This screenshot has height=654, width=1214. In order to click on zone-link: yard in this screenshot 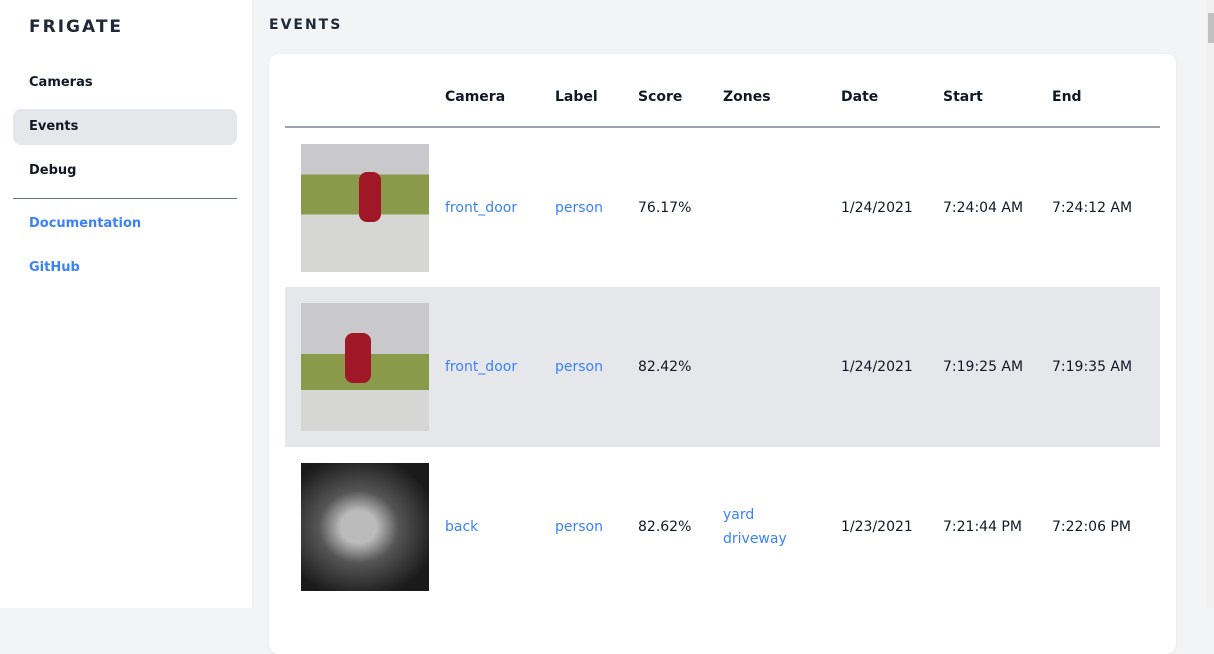, I will do `click(739, 515)`.